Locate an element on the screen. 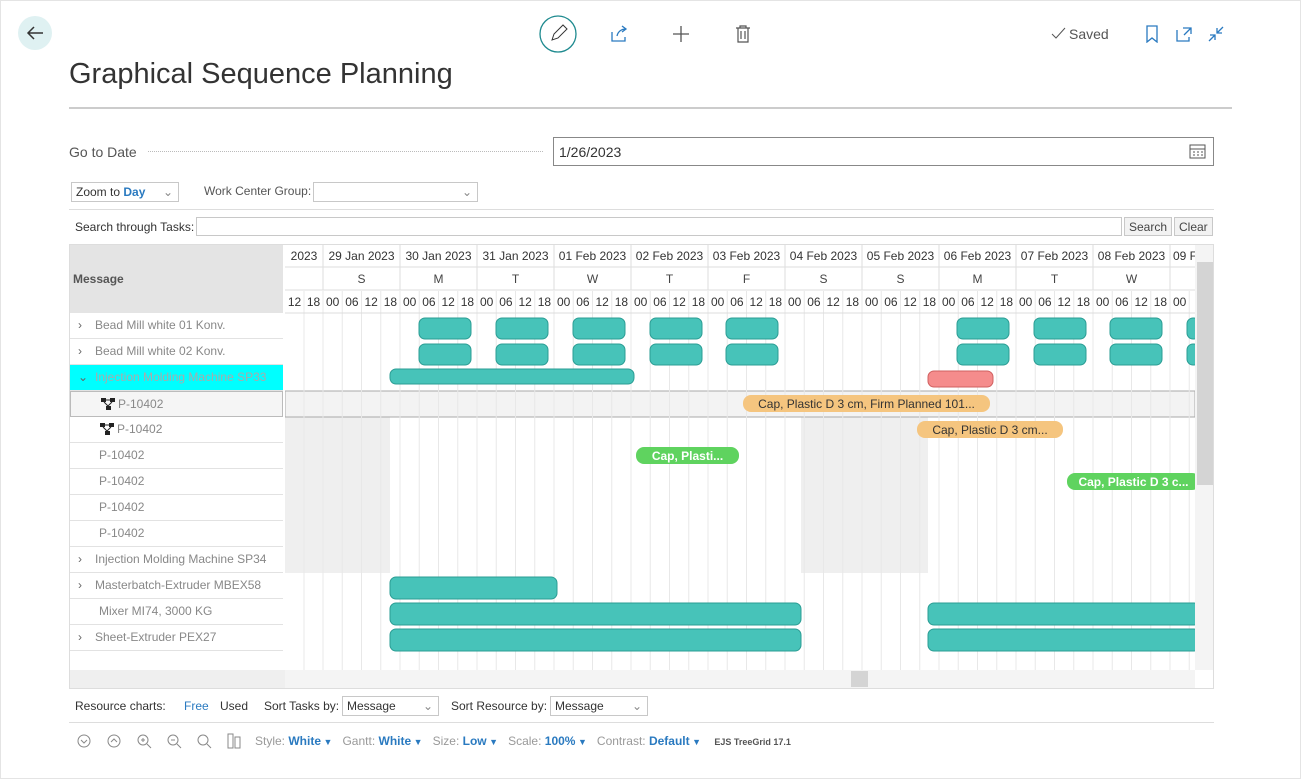 This screenshot has height=779, width=1301. row: › Bead Mill white 02 Konv. is located at coordinates (176, 352).